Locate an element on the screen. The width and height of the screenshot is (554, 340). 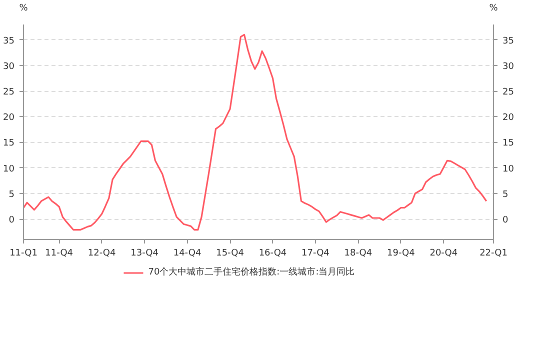
y2-tick-label: 30 is located at coordinates (508, 67).